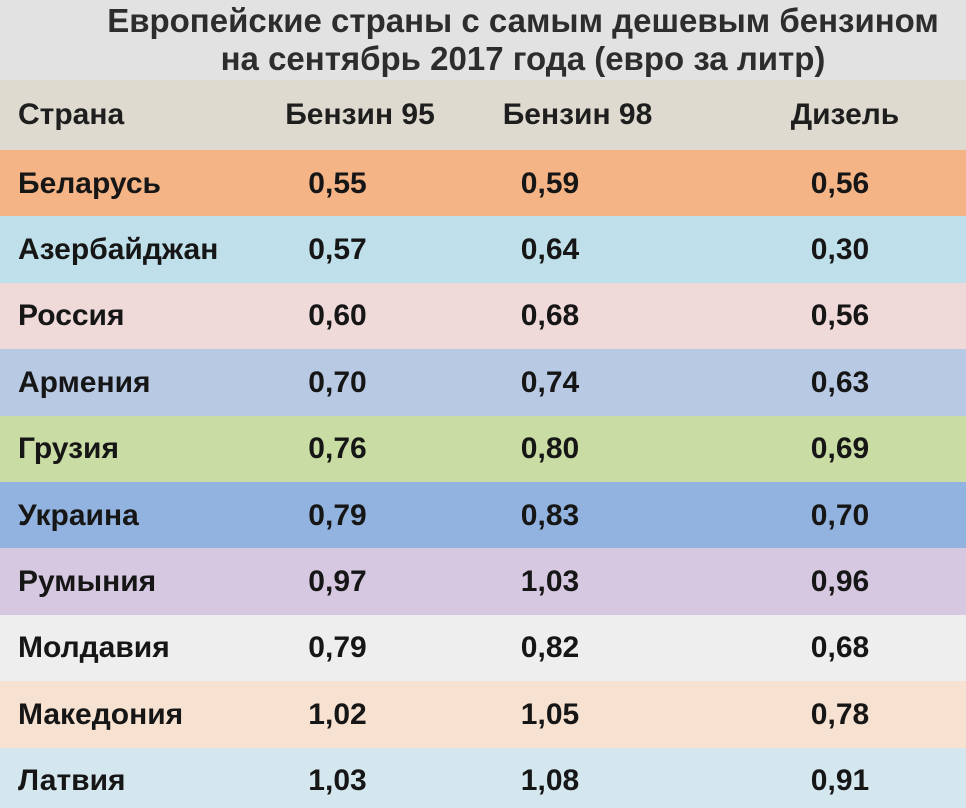 Image resolution: width=966 pixels, height=808 pixels. I want to click on country-cell: Украина, so click(78, 515).